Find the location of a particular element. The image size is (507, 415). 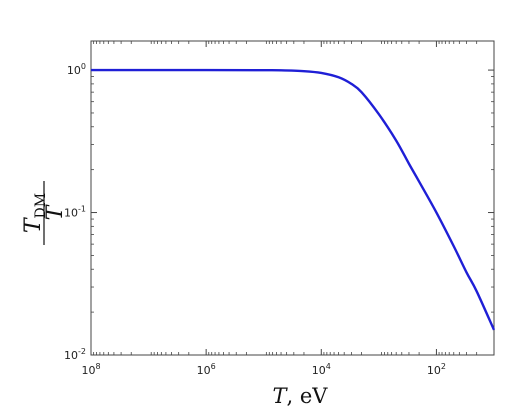

svg-text: TDM is located at coordinates (35, 213).